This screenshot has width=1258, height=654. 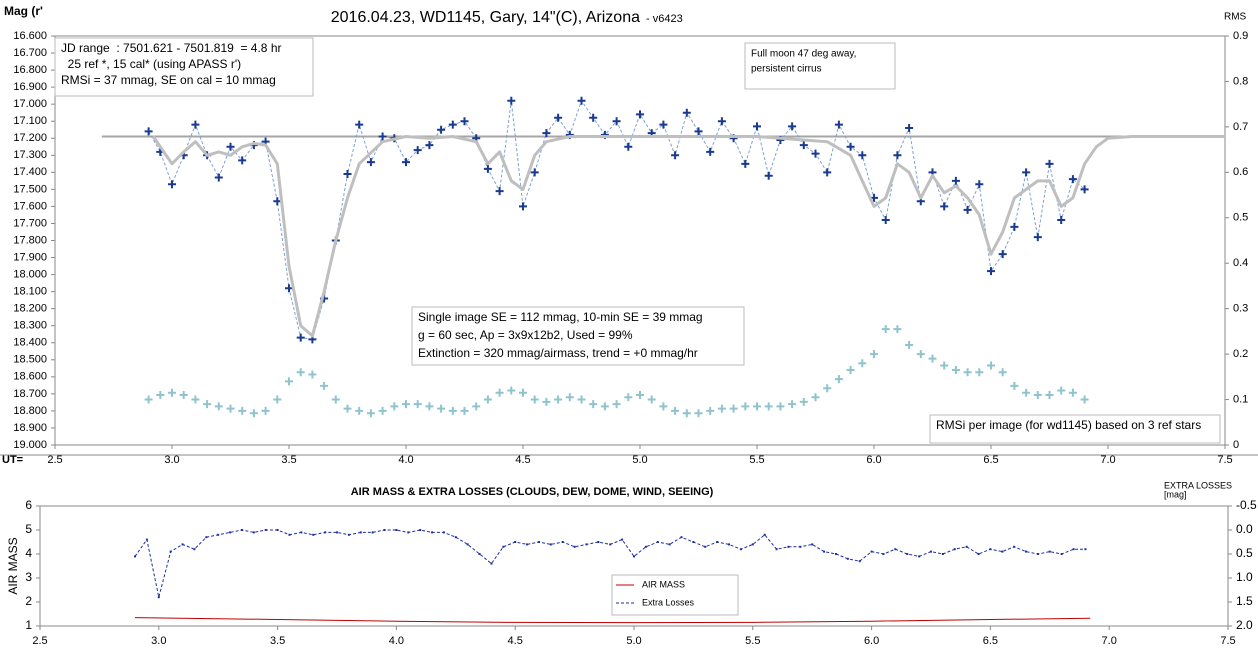 I want to click on y-tick-label: 16.900, so click(x=30, y=87).